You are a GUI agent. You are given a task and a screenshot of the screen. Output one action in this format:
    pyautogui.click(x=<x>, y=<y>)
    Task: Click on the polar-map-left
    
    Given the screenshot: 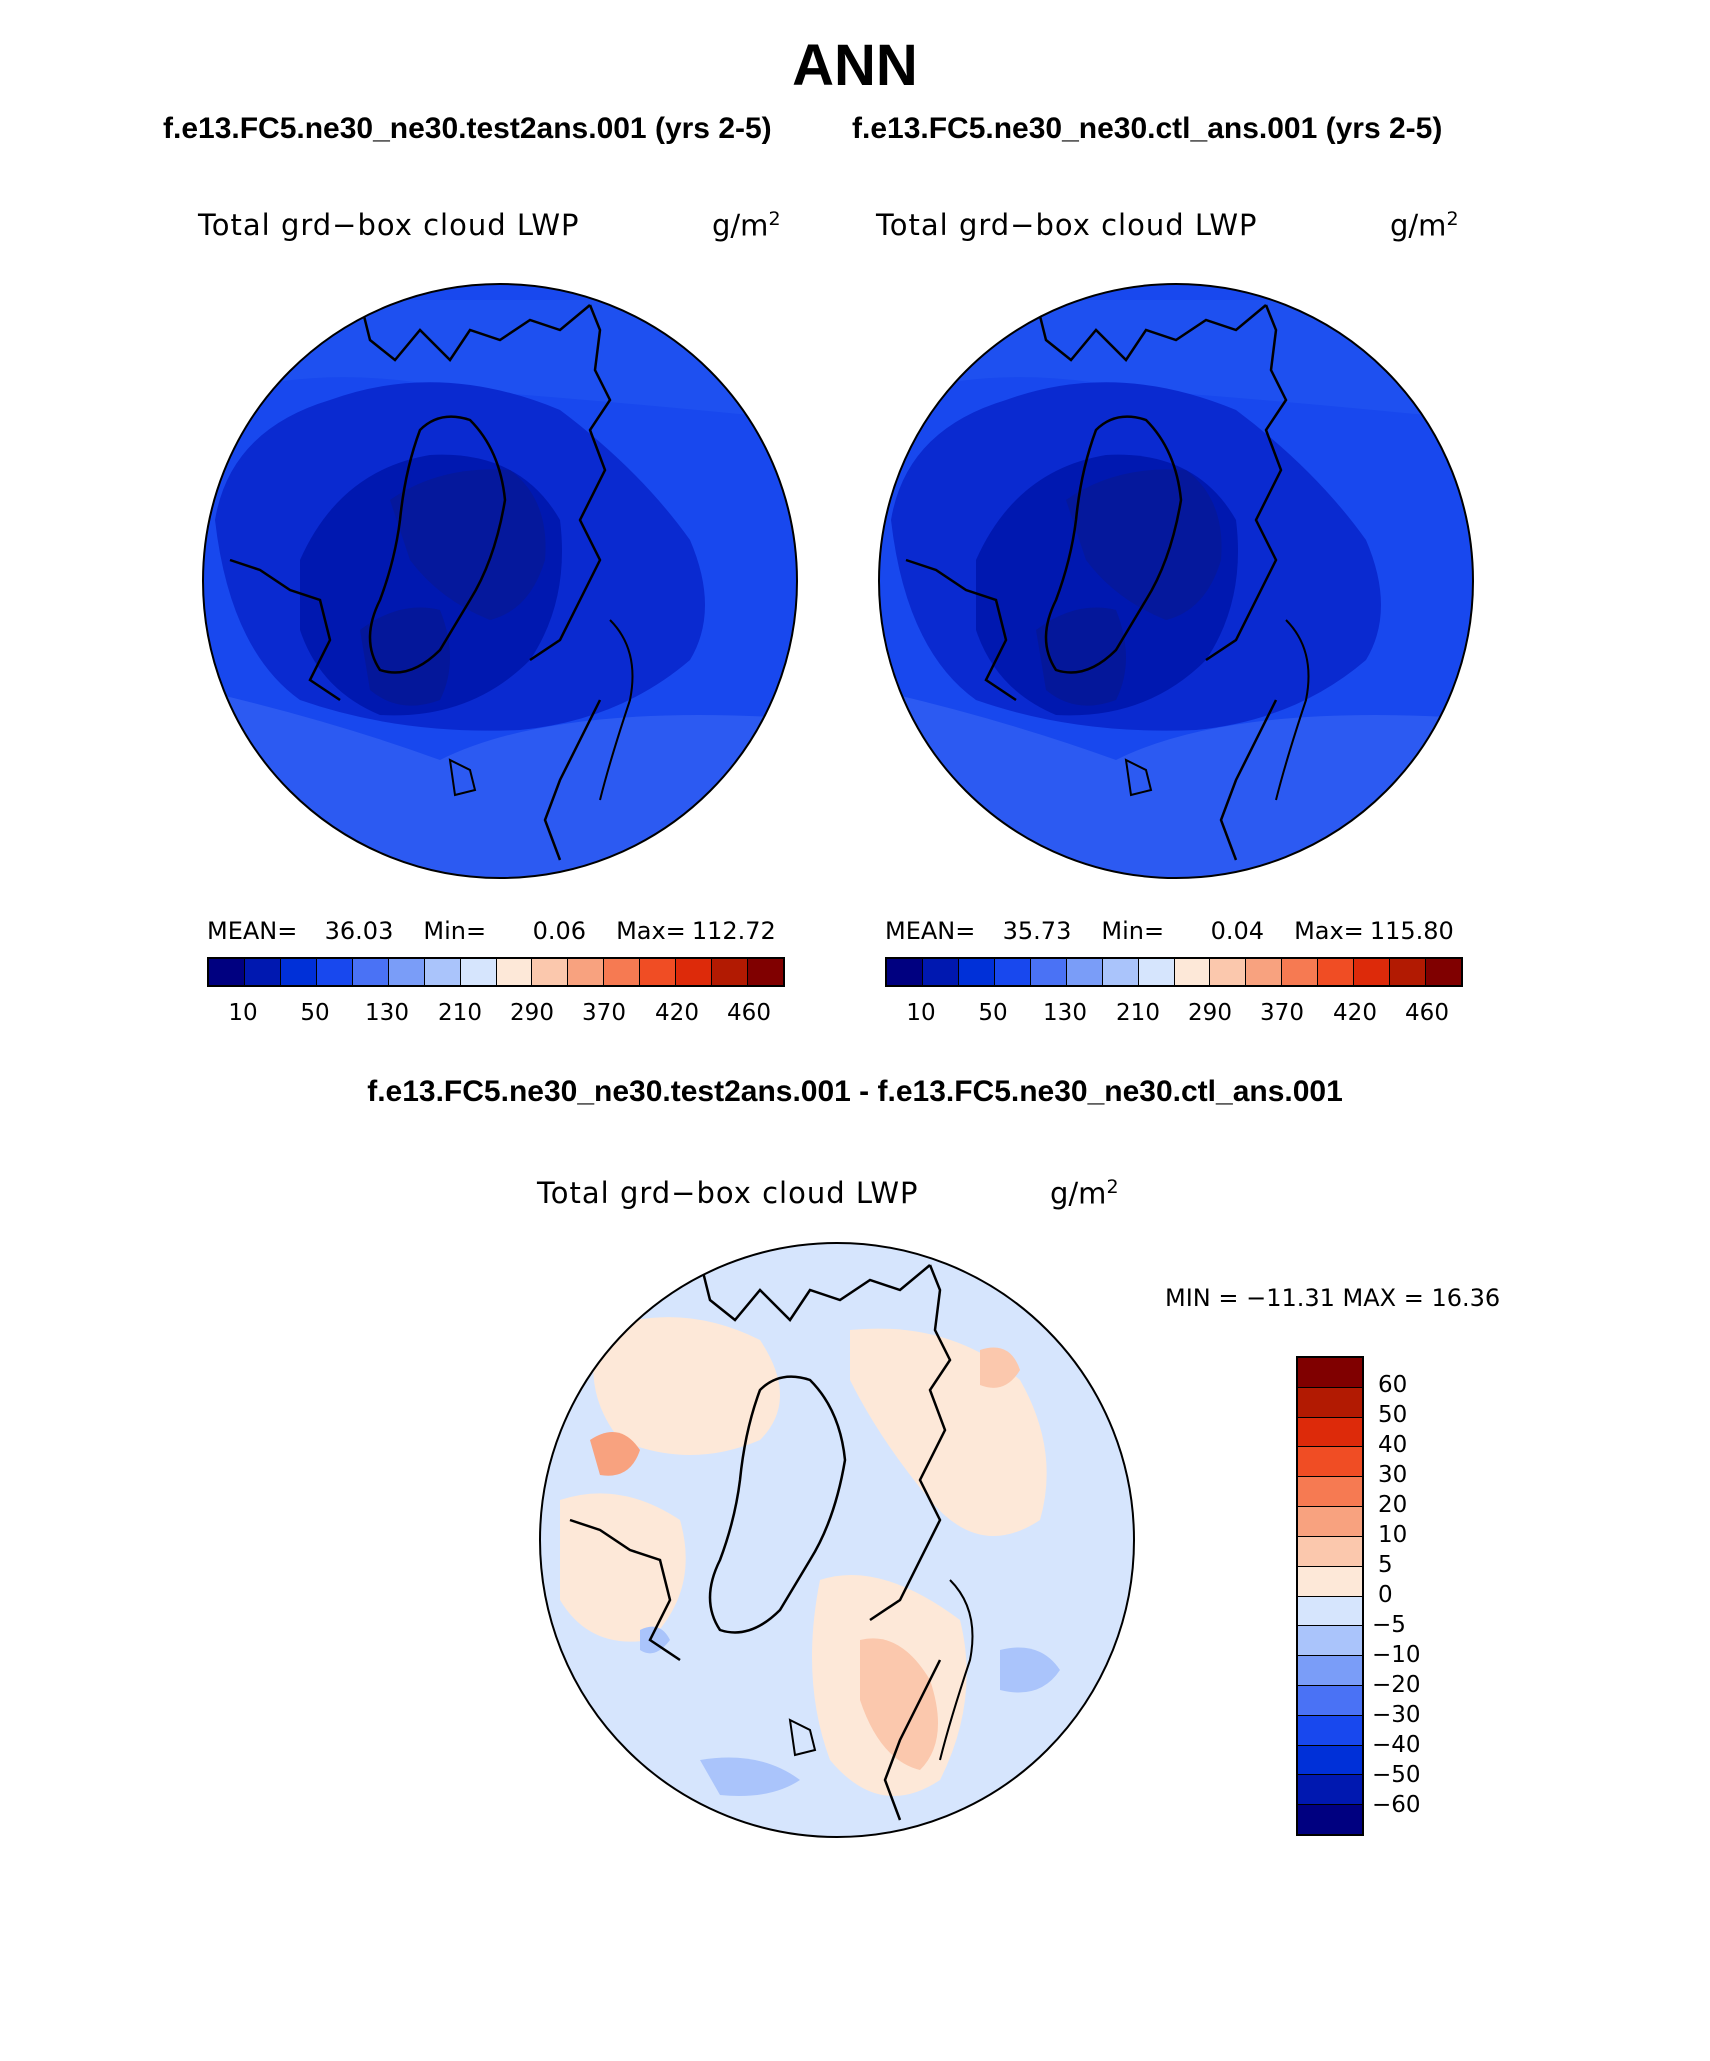 What is the action you would take?
    pyautogui.click(x=500, y=581)
    